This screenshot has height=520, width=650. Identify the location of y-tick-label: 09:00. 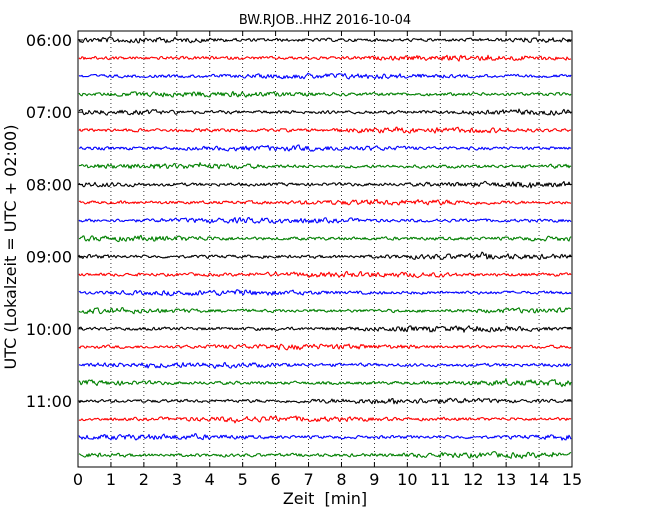
(49, 257).